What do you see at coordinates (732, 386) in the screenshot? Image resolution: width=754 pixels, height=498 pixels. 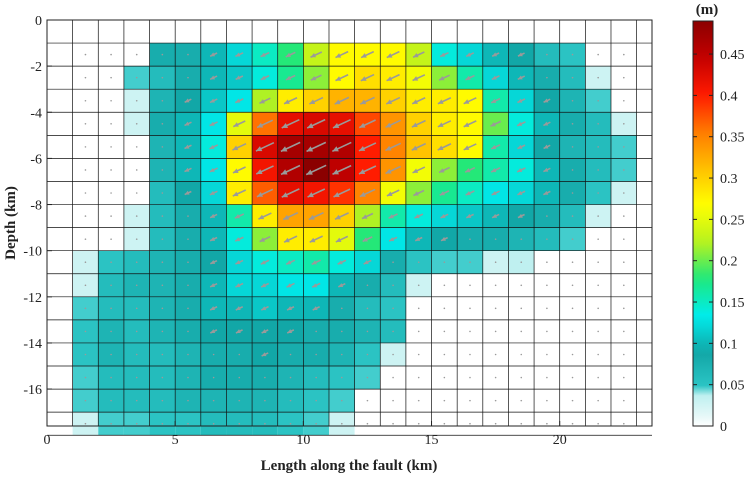 I see `colorbar-tick-label: 0.05` at bounding box center [732, 386].